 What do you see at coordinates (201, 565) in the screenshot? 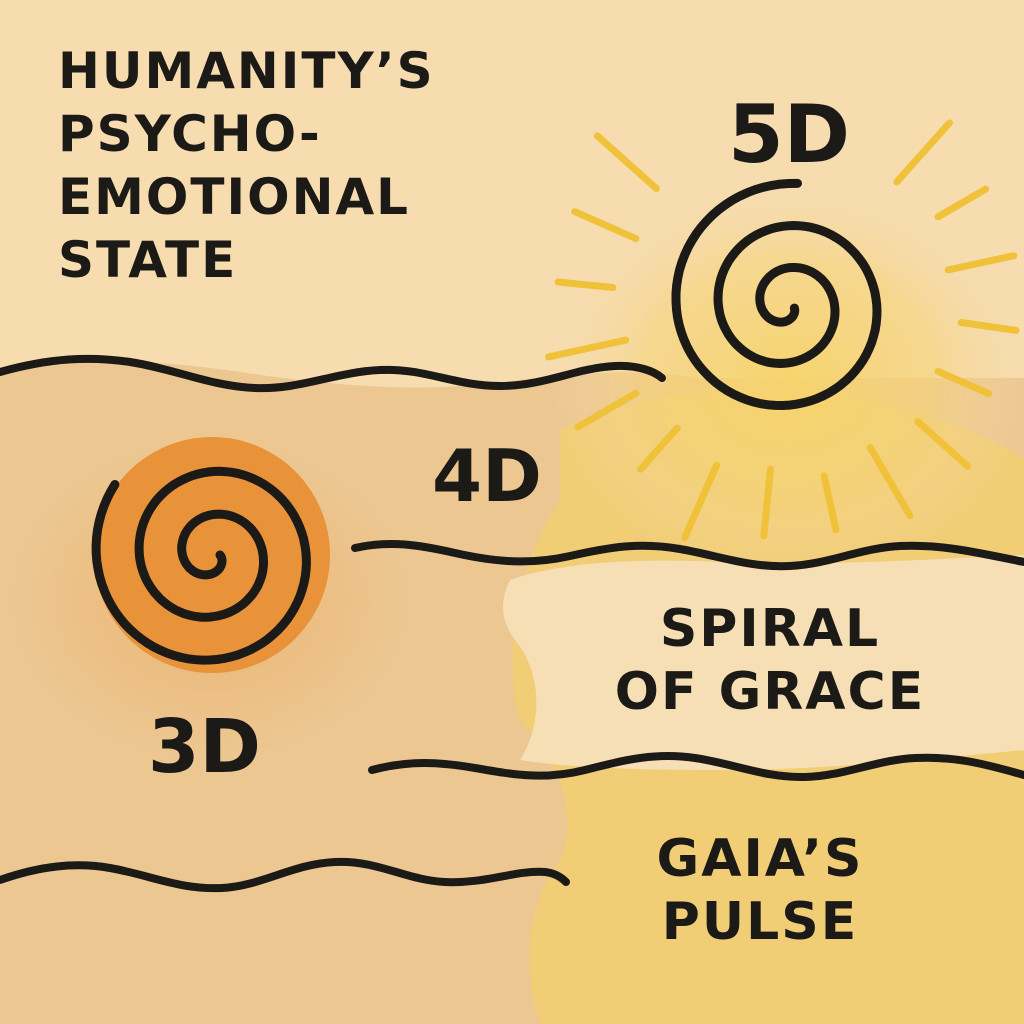
I see `spiral-3d-icon` at bounding box center [201, 565].